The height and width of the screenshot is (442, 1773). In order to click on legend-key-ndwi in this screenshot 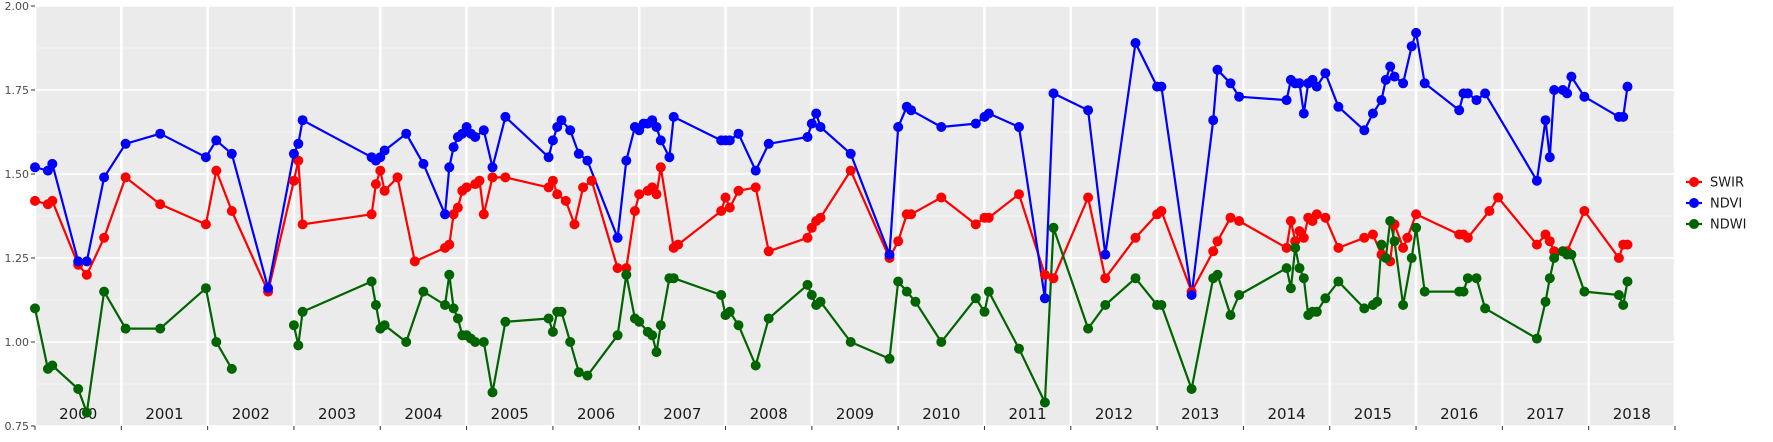, I will do `click(1694, 224)`.